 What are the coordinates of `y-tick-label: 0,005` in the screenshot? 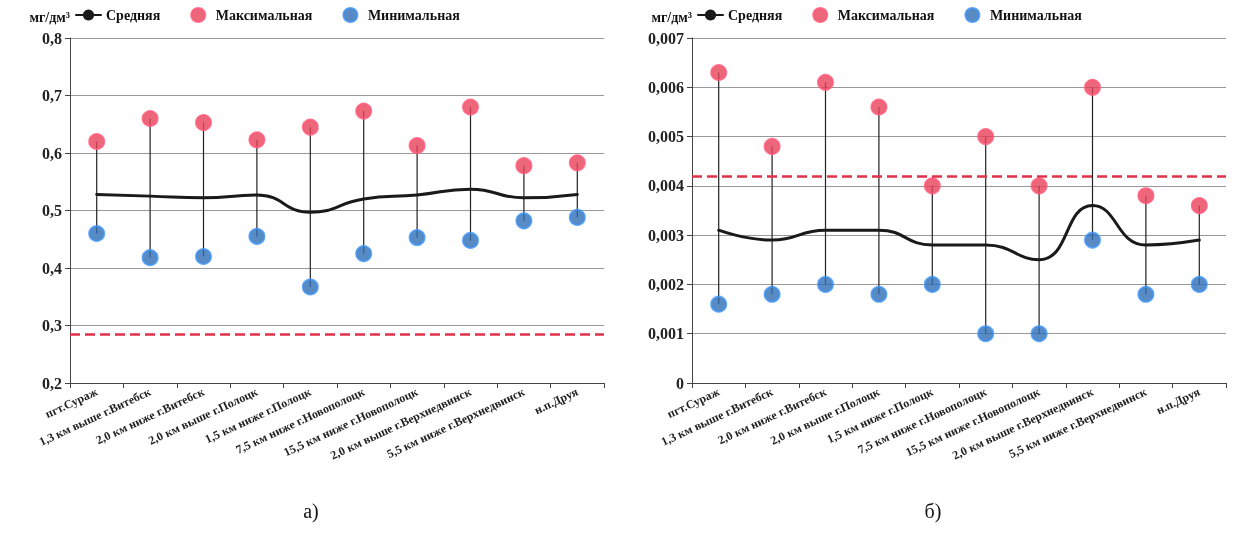 It's located at (666, 137).